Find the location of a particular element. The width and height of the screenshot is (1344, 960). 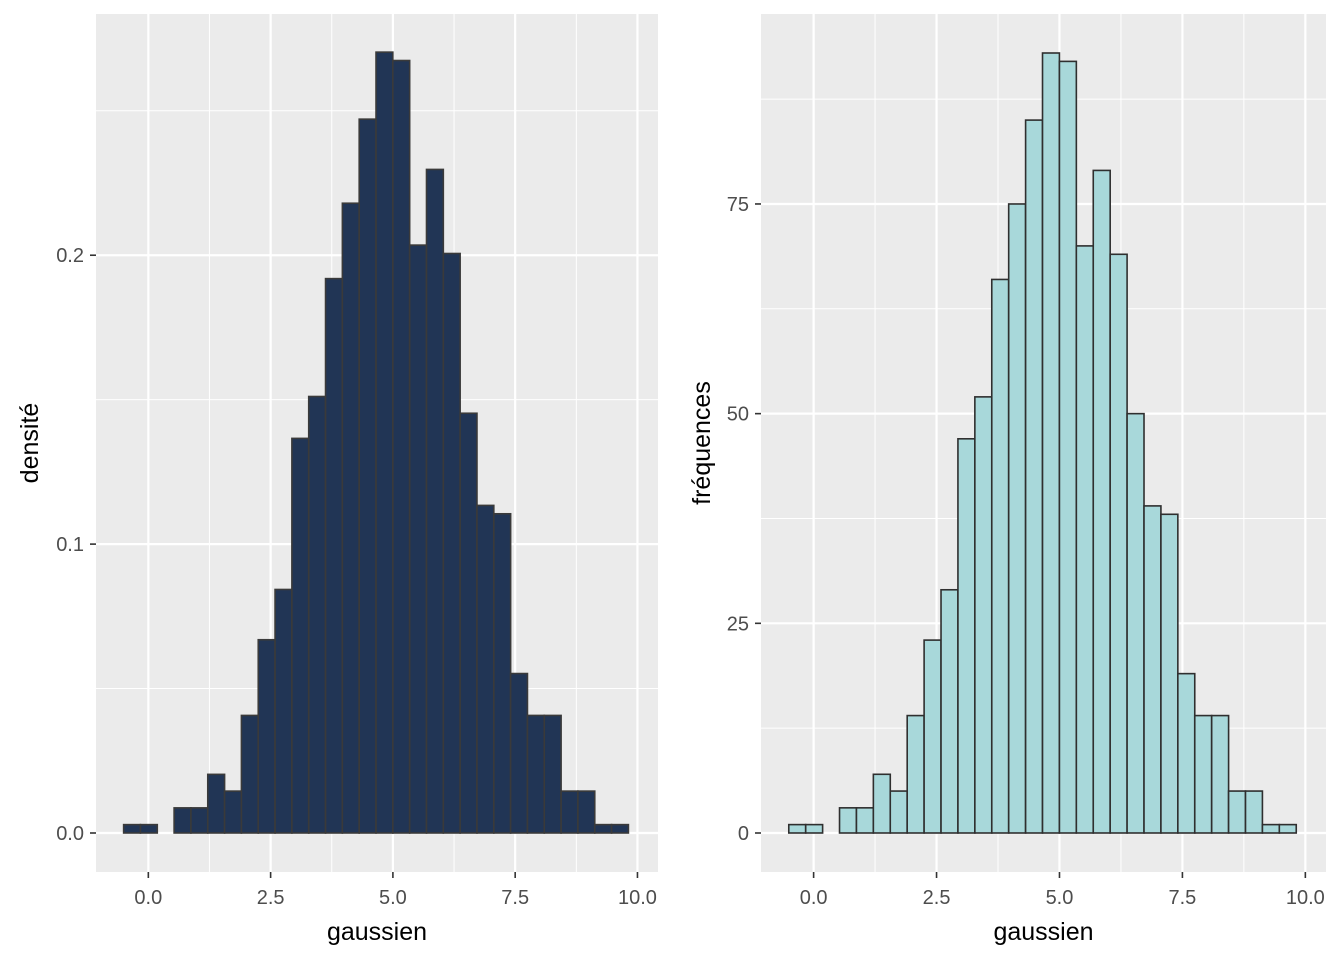

y-tick-labels: 0 25 50 75 is located at coordinates (738, 519).